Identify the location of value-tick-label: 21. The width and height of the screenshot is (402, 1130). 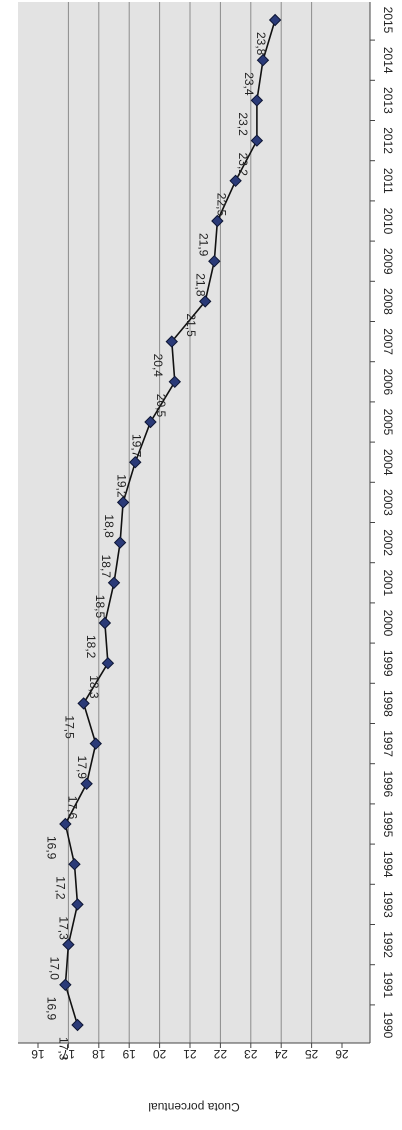
(190, 1054).